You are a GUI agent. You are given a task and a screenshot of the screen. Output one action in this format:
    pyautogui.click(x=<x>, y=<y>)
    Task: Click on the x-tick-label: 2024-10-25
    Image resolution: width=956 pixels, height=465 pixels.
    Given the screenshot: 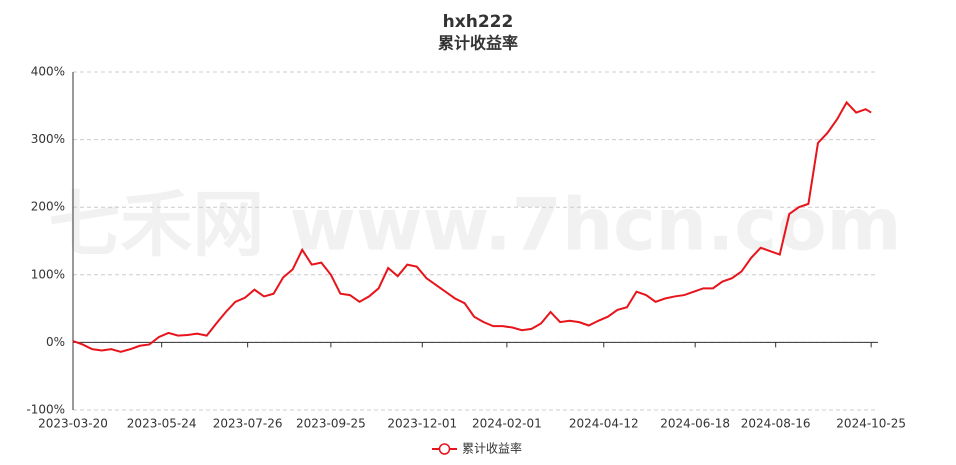 What is the action you would take?
    pyautogui.click(x=871, y=424)
    